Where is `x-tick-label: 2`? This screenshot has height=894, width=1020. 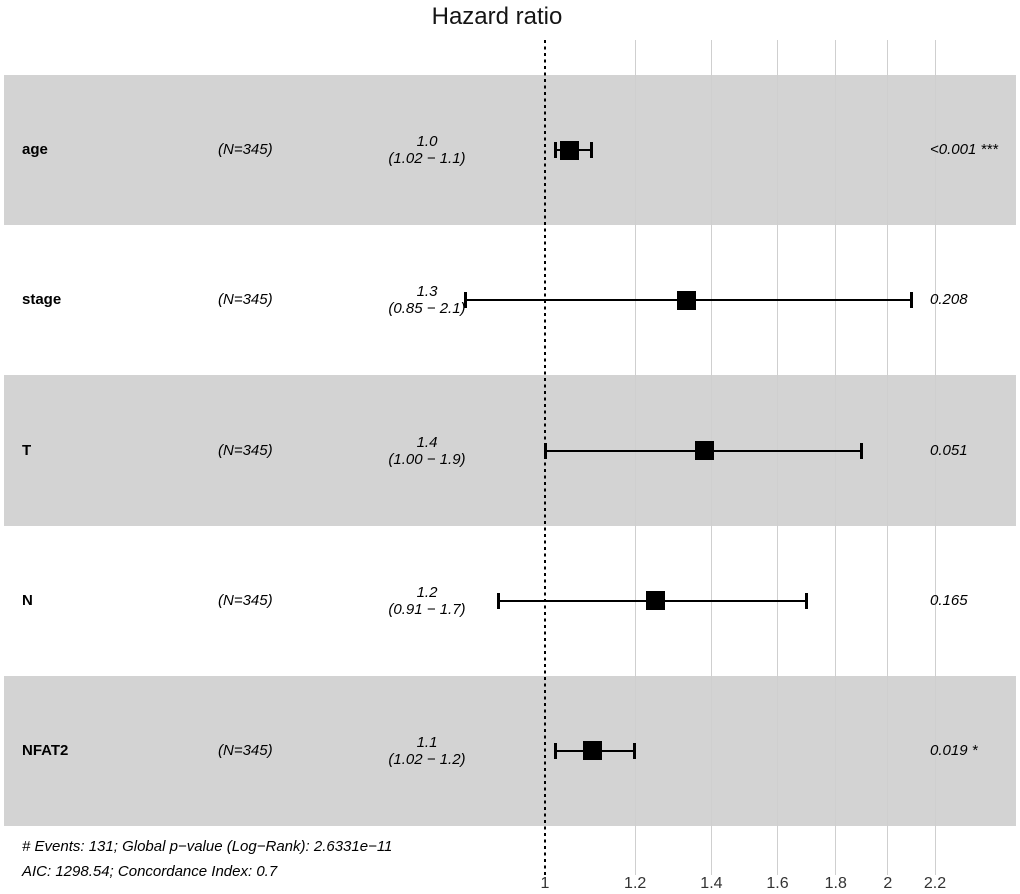 x-tick-label: 2 is located at coordinates (888, 883).